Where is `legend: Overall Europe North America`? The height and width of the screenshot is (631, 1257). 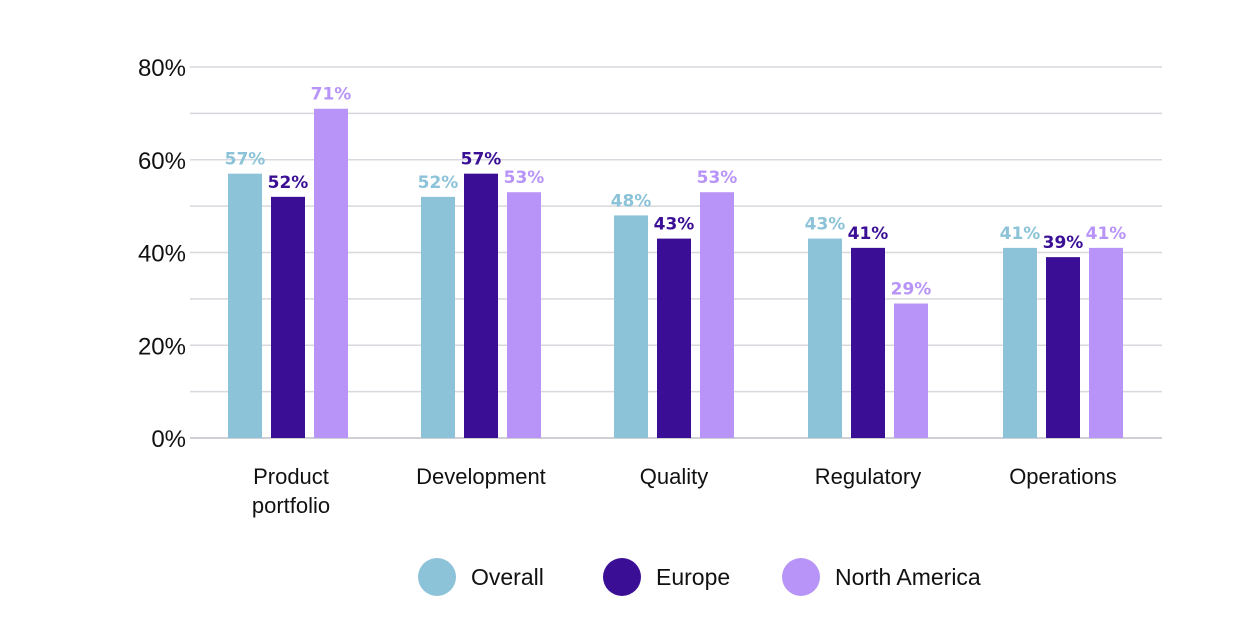
legend: Overall Europe North America is located at coordinates (699, 577).